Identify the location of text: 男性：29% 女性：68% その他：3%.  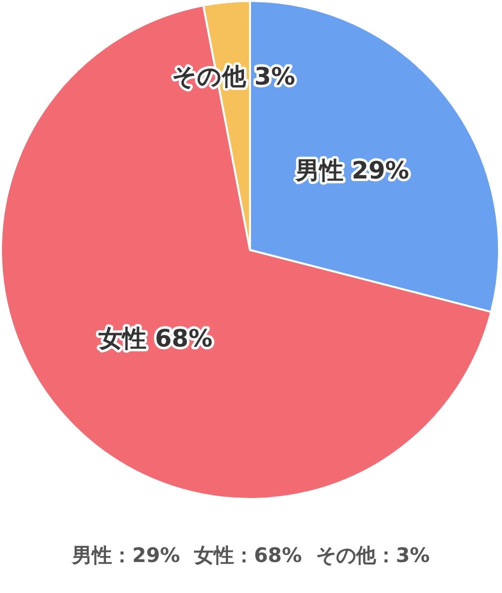
(250, 555).